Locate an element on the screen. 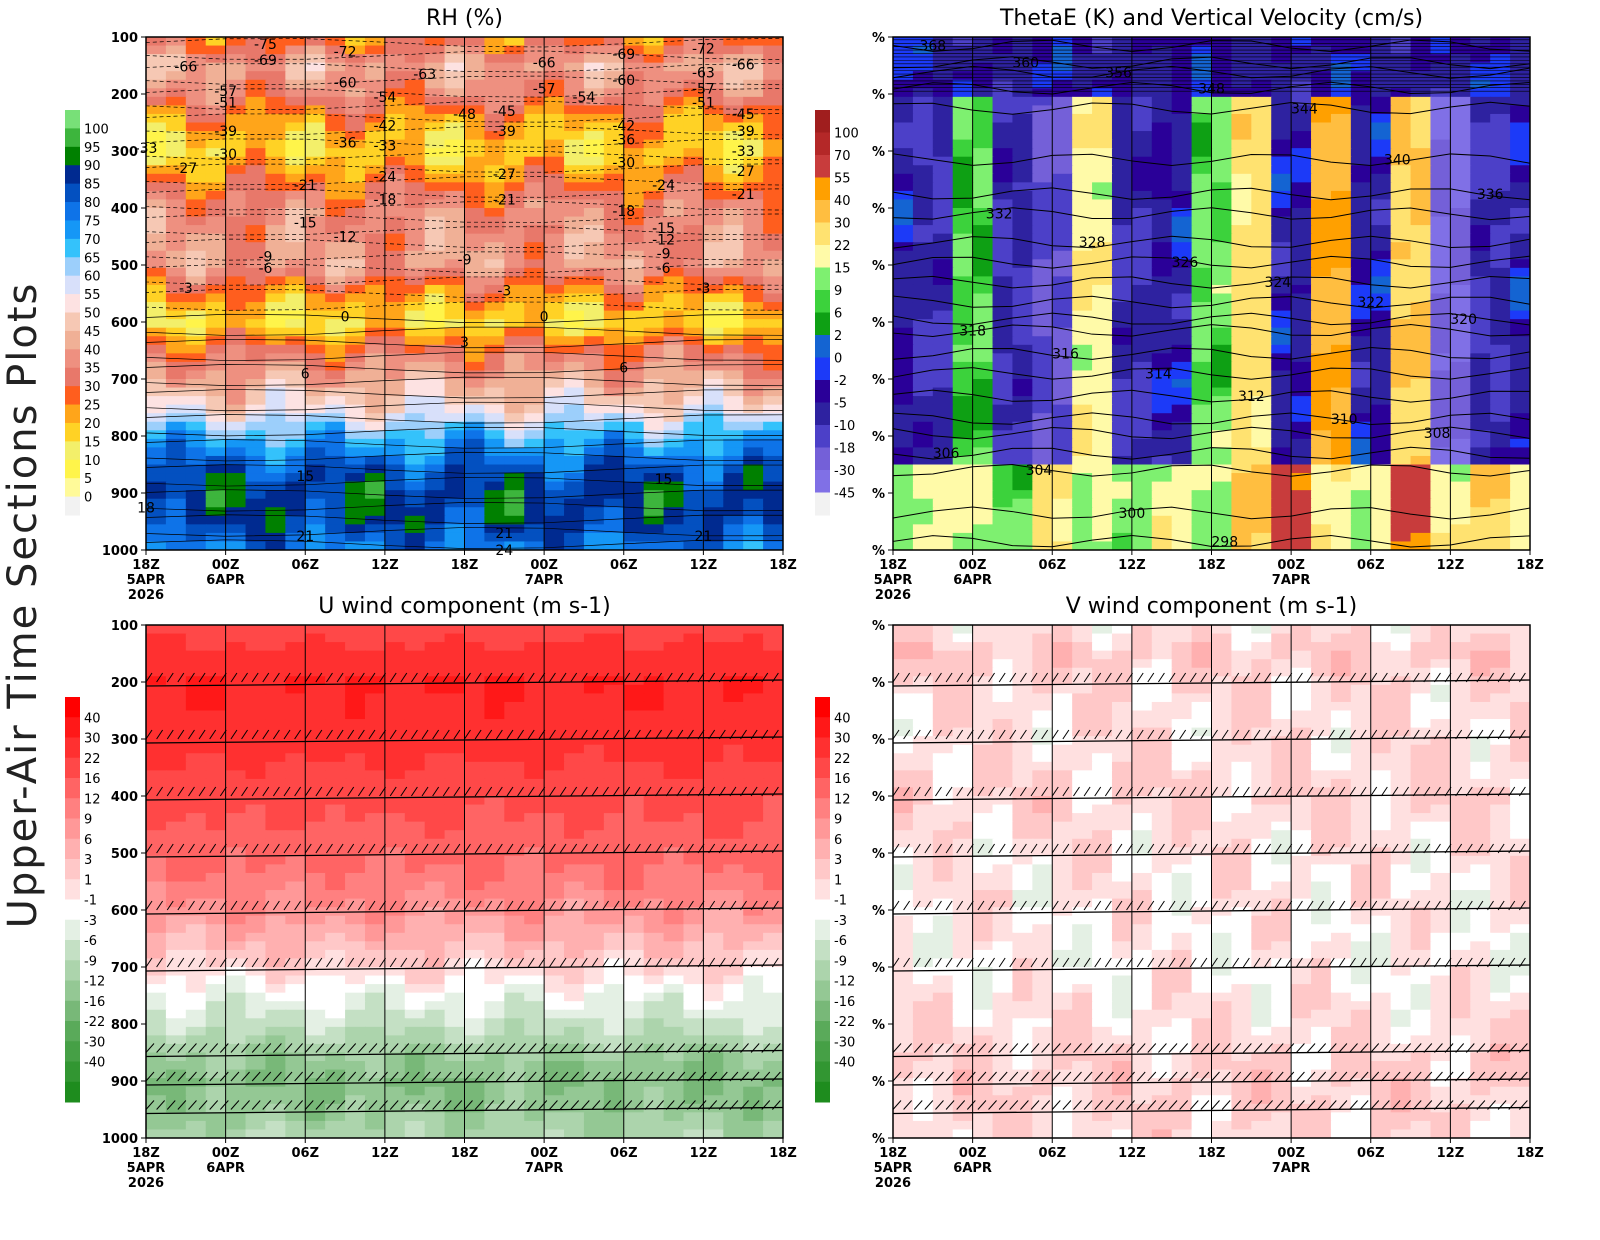 Image resolution: width=1600 pixels, height=1240 pixels. x-tick-label: 06Z is located at coordinates (1052, 565).